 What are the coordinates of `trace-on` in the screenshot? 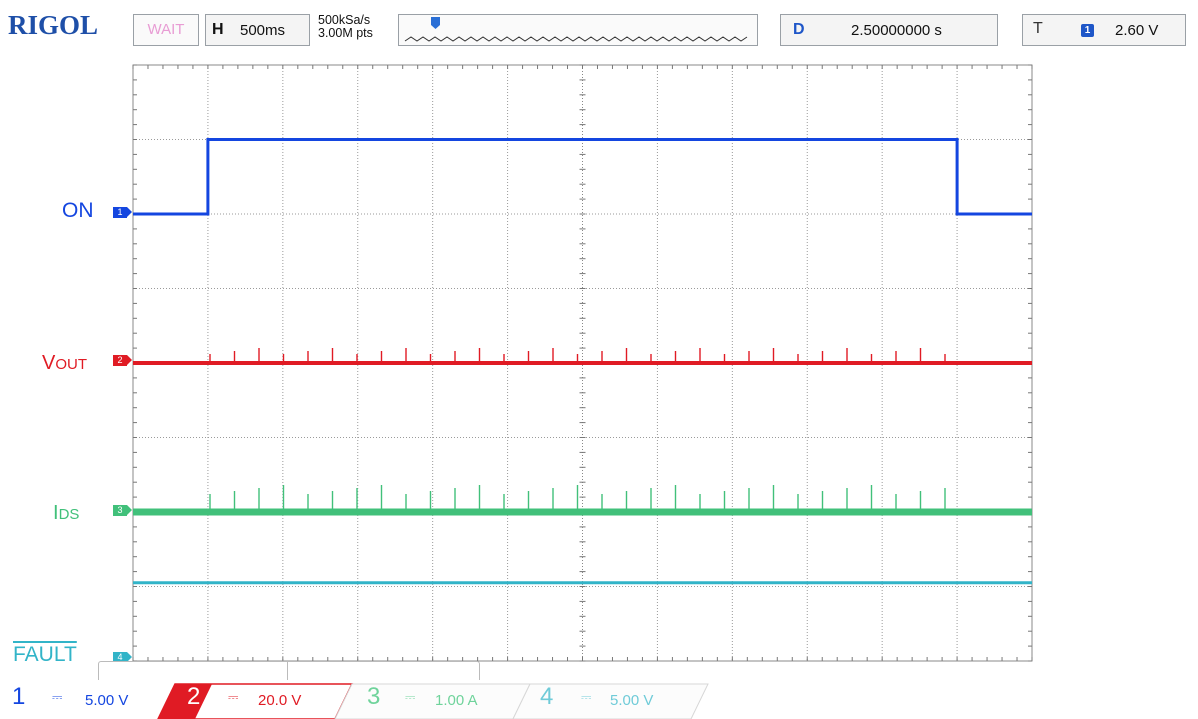 It's located at (582, 177).